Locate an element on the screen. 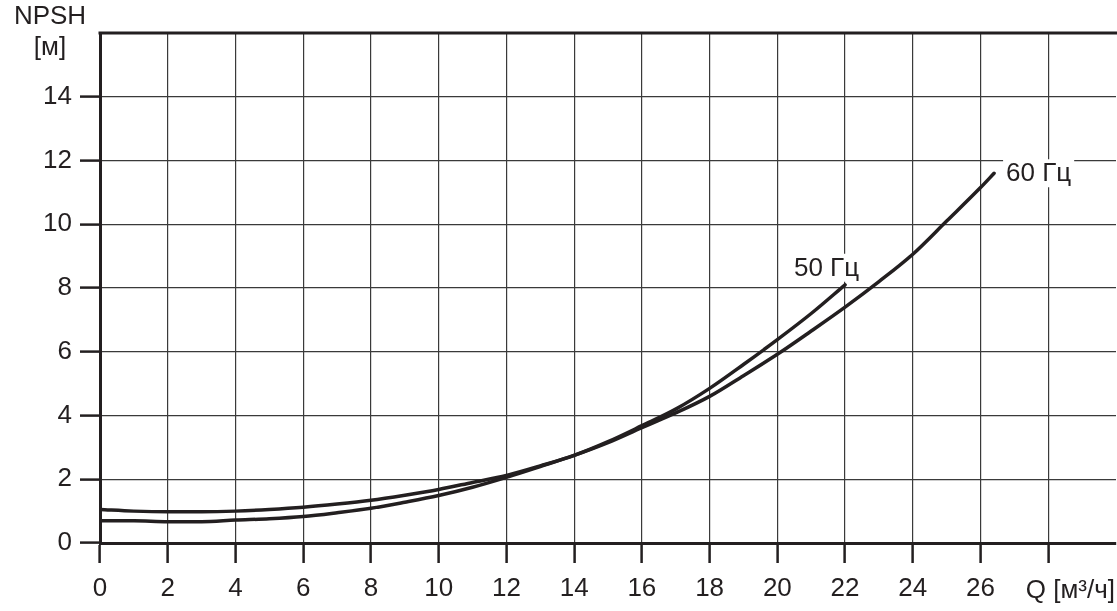 The width and height of the screenshot is (1117, 611). y-tick-label: 12 is located at coordinates (57, 158).